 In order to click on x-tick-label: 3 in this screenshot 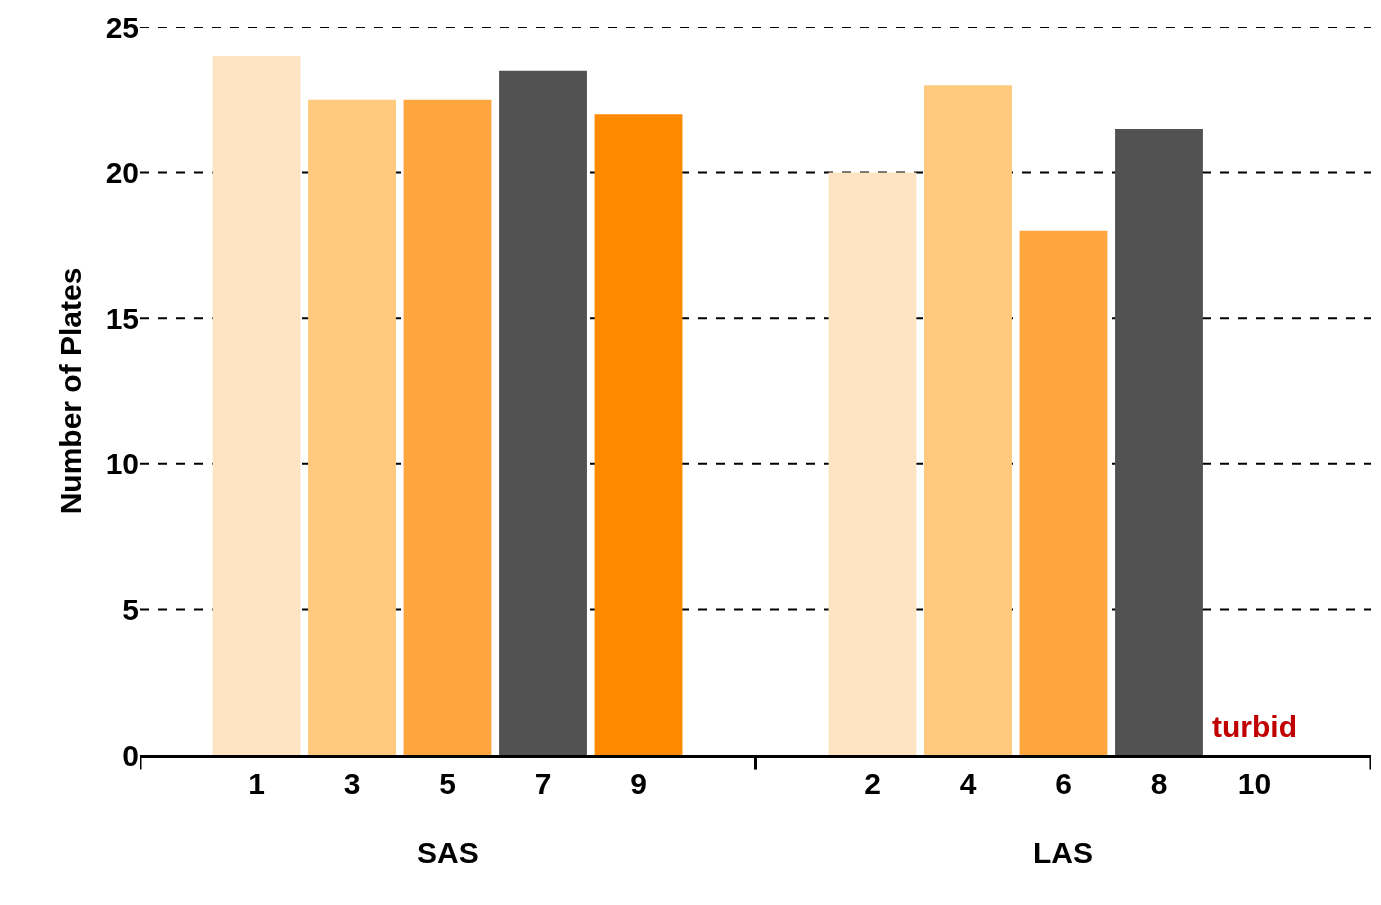, I will do `click(352, 783)`.